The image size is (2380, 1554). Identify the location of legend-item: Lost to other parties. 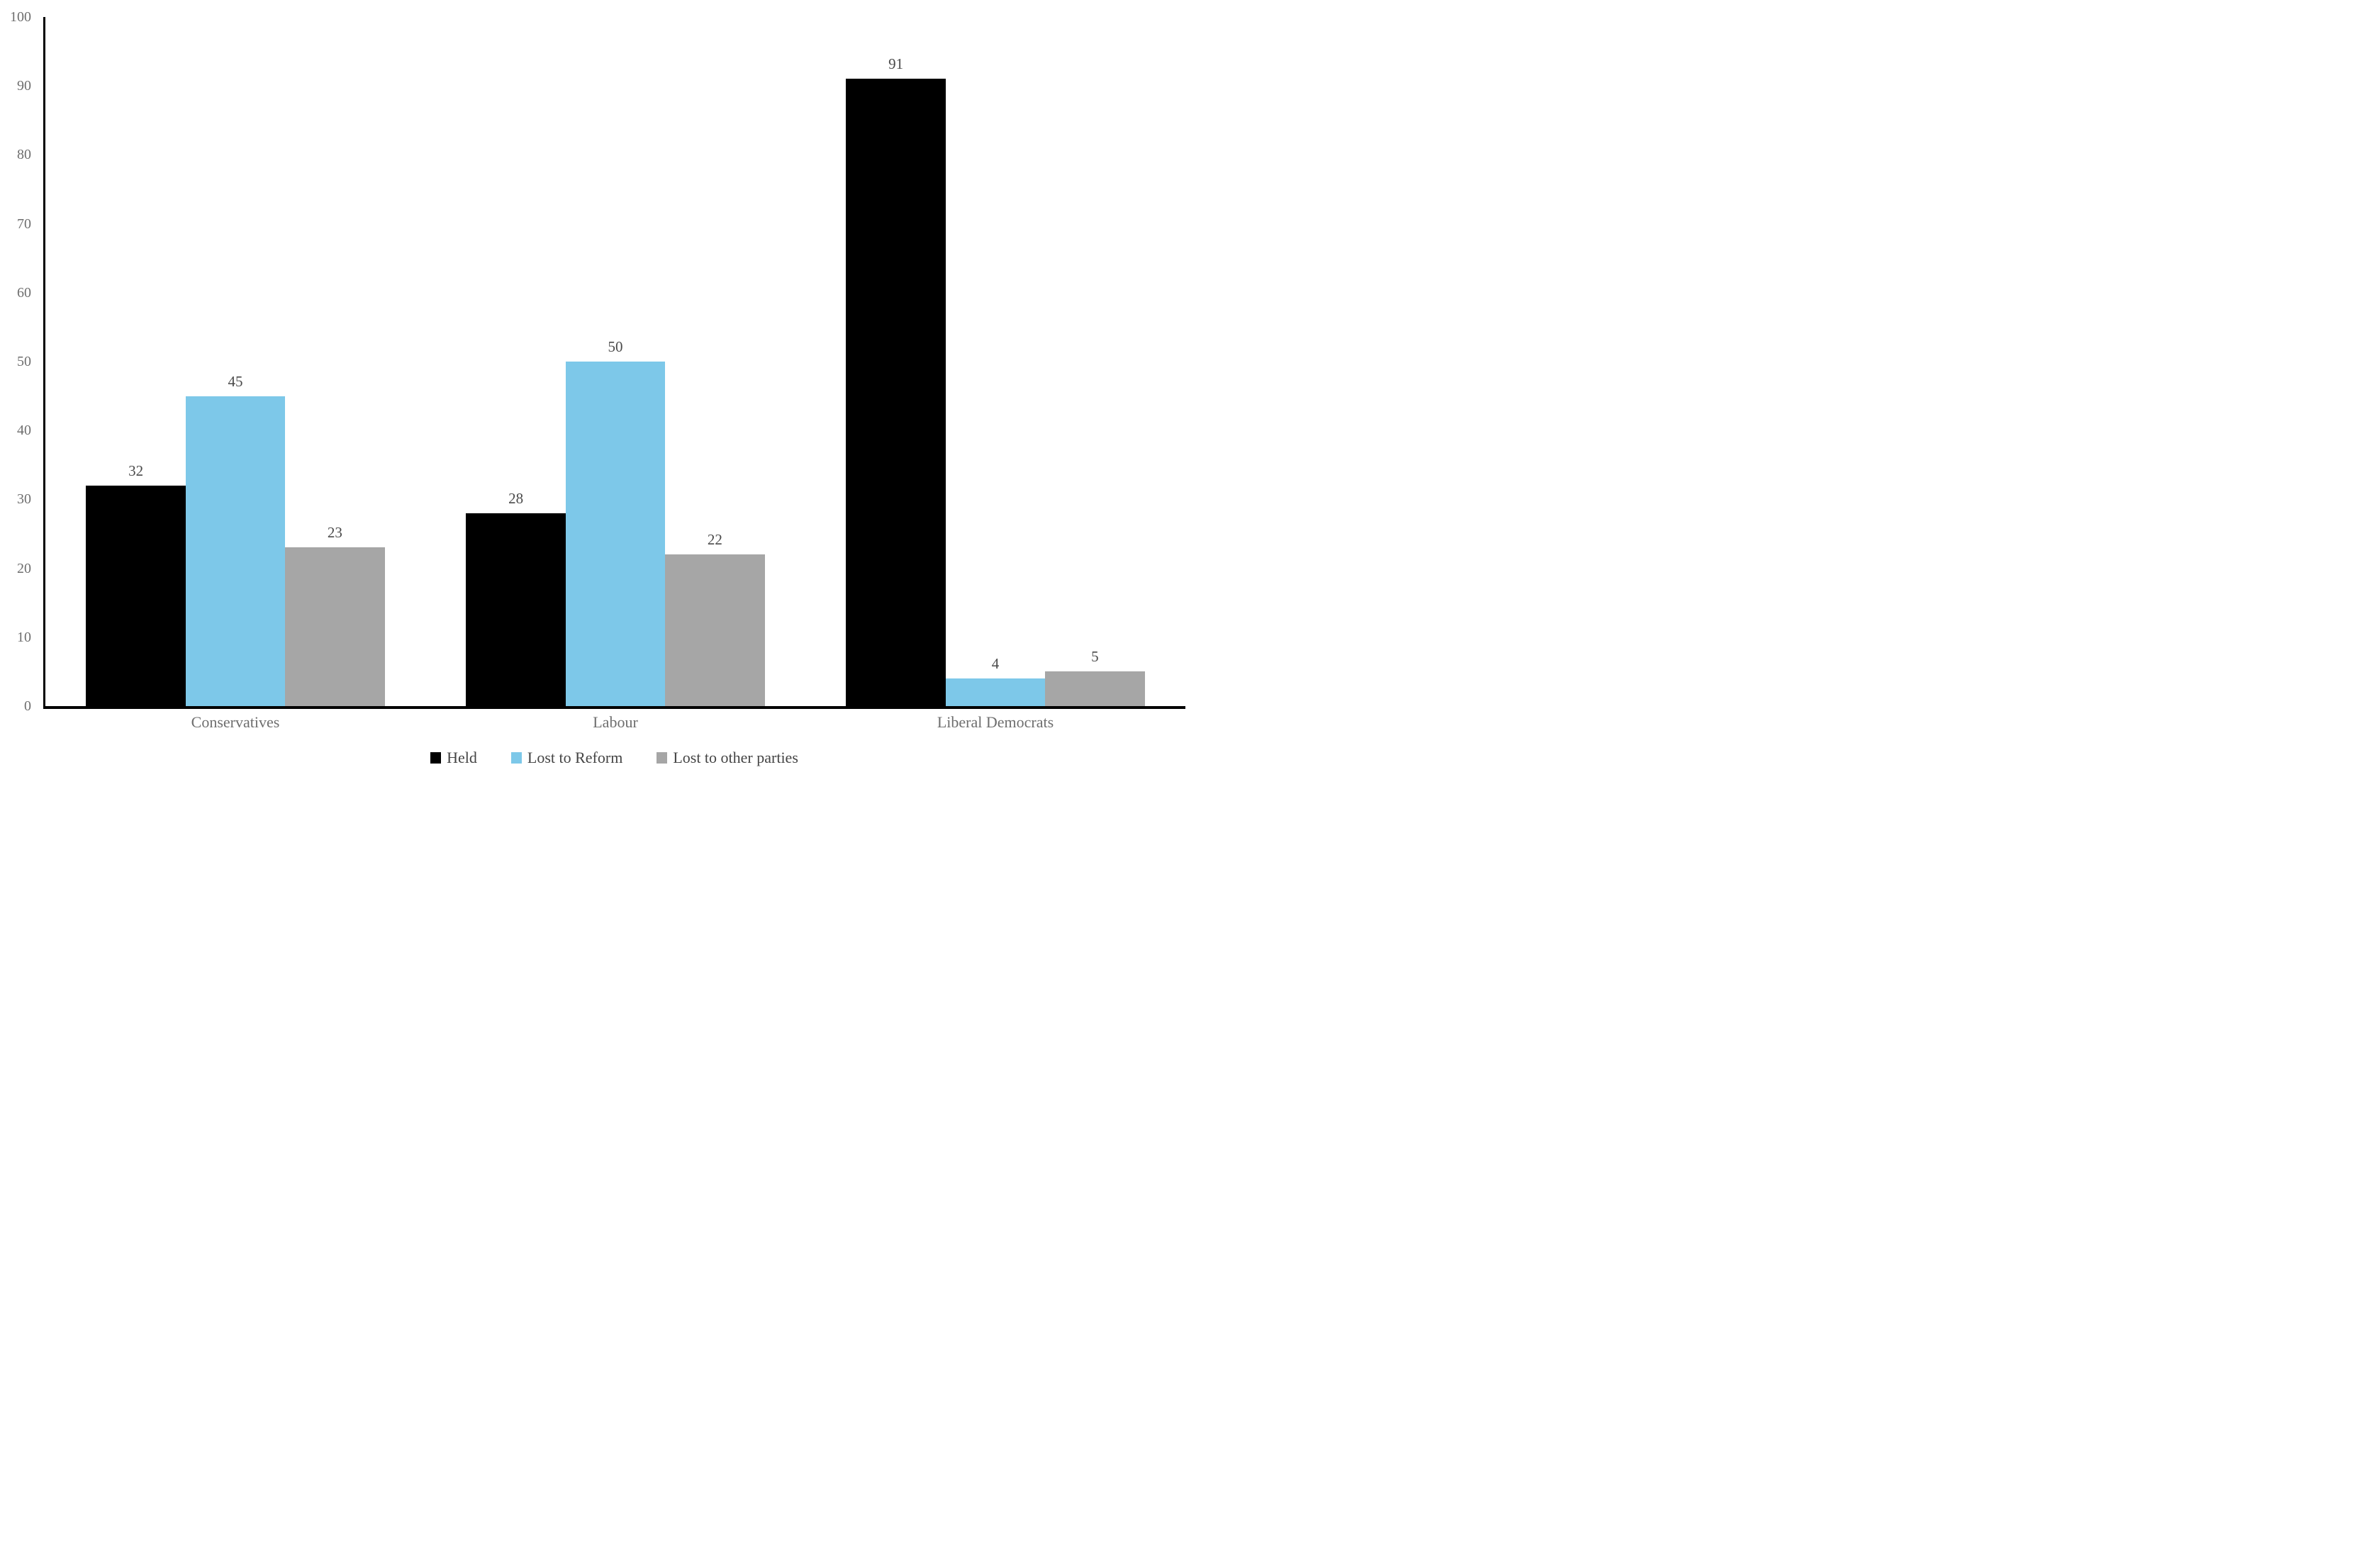
(727, 758).